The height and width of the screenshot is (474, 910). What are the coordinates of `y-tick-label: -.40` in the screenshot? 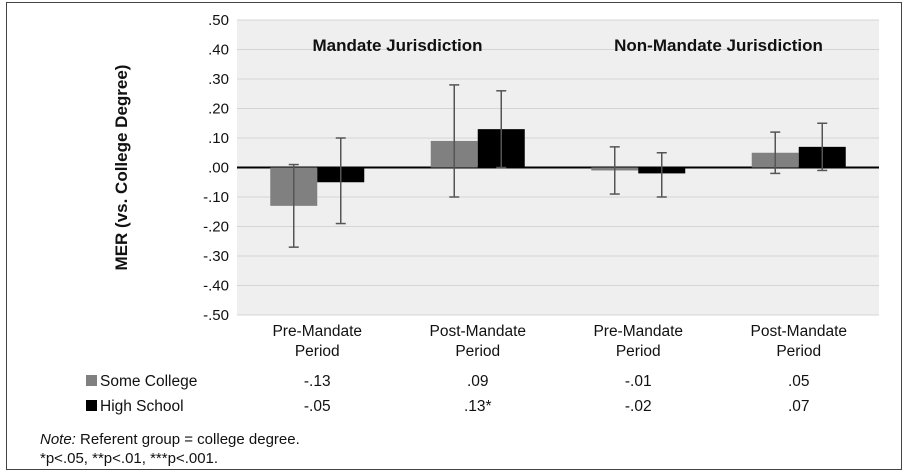 It's located at (216, 286).